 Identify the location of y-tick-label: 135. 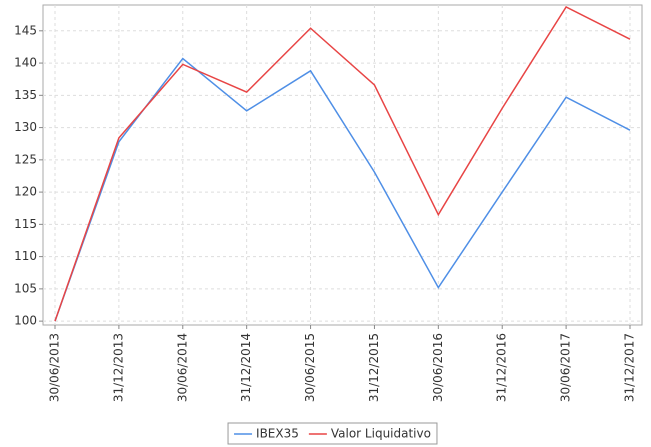
(25, 95).